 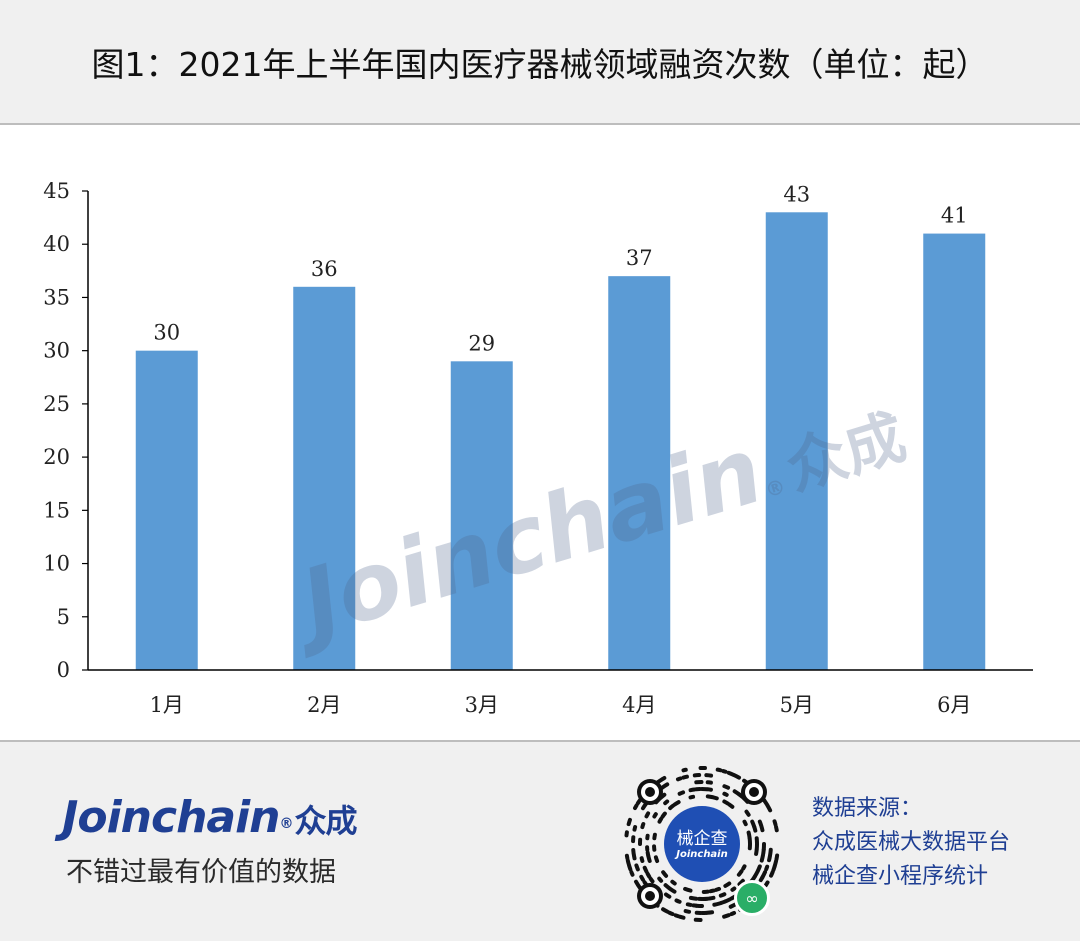 I want to click on chart-header: 图1：2021年上半年国内医疗器械领域融资次数（单位：起）, so click(x=540, y=62).